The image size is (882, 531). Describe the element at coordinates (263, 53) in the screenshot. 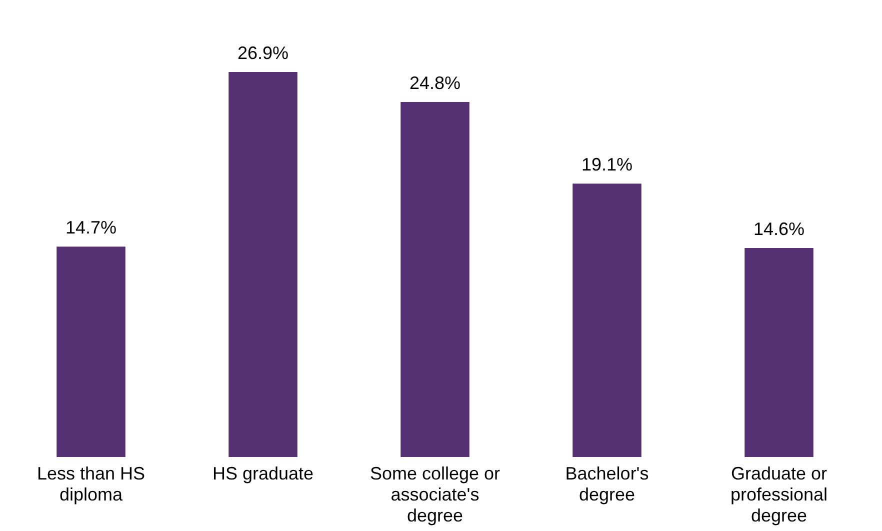

I see `data-label: 26.9%` at that location.